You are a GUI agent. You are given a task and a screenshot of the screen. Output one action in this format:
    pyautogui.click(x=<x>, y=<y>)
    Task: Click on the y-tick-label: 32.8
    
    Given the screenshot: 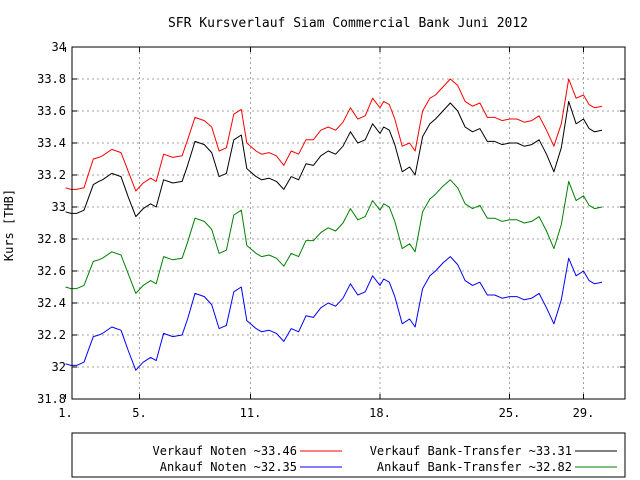 What is the action you would take?
    pyautogui.click(x=51, y=239)
    